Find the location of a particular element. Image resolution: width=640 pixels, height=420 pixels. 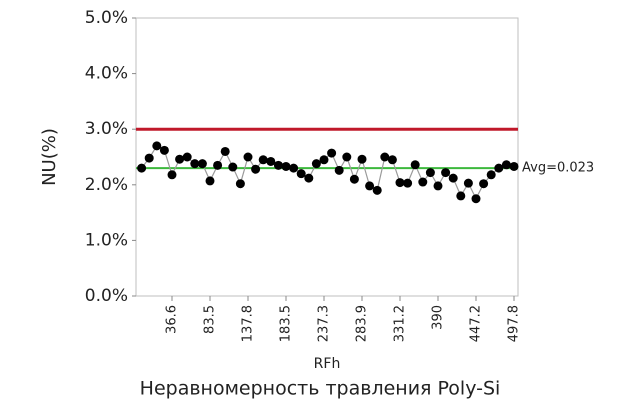

x-tick-label: 237.3 is located at coordinates (324, 323).